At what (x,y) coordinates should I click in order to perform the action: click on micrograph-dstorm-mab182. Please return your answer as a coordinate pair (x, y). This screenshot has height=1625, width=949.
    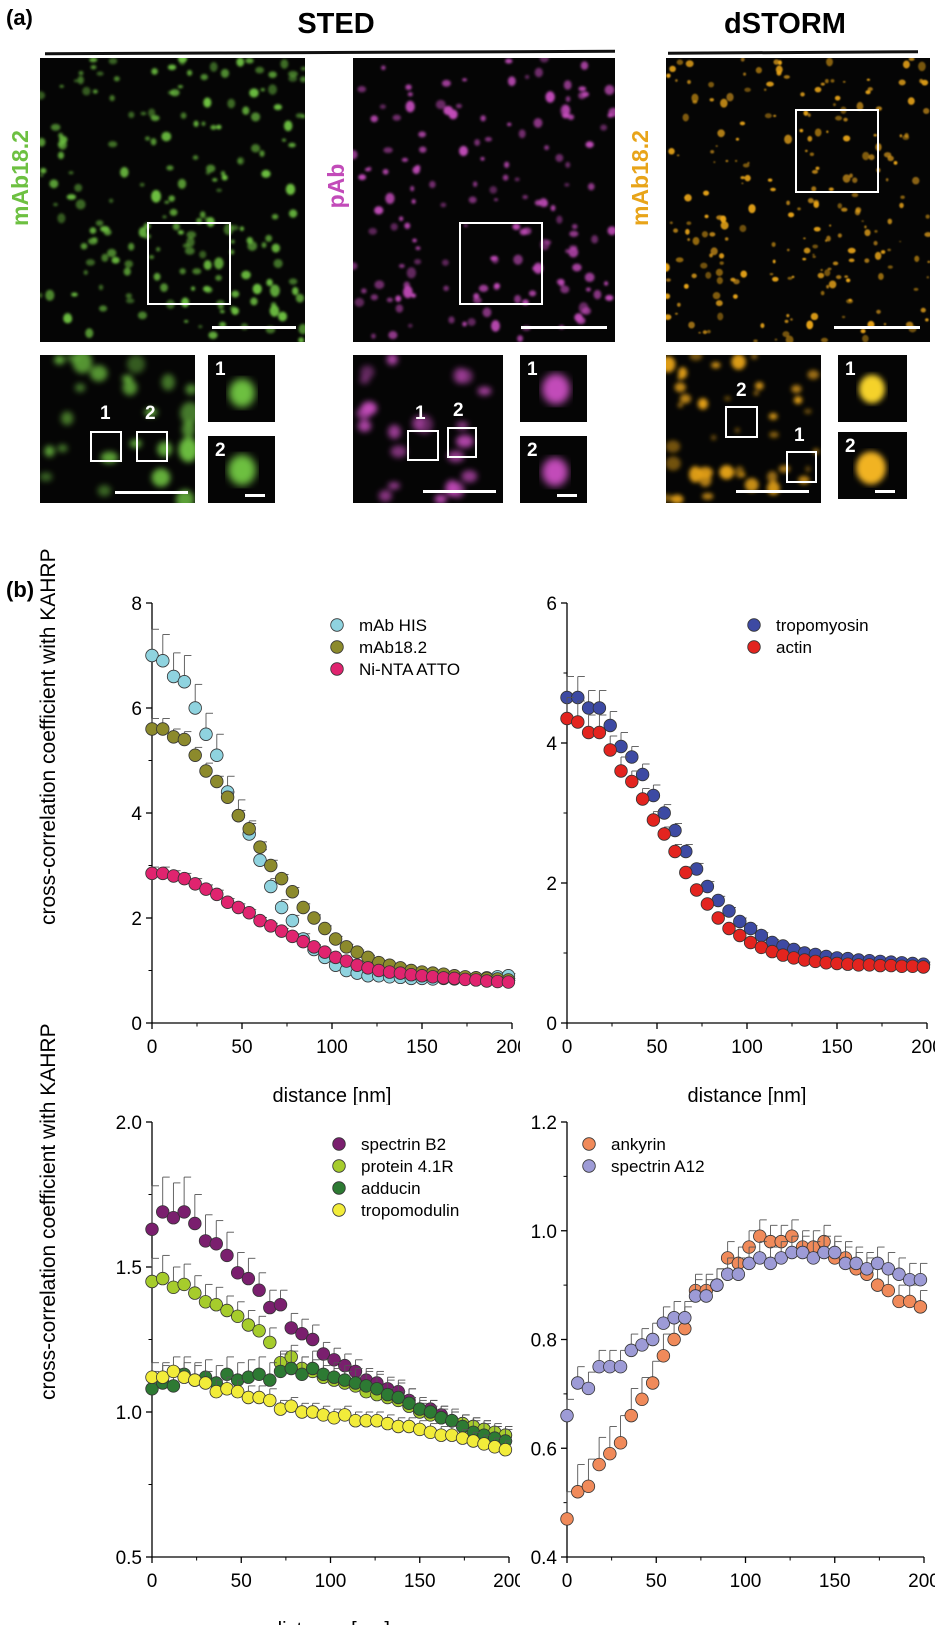
    Looking at the image, I should click on (798, 200).